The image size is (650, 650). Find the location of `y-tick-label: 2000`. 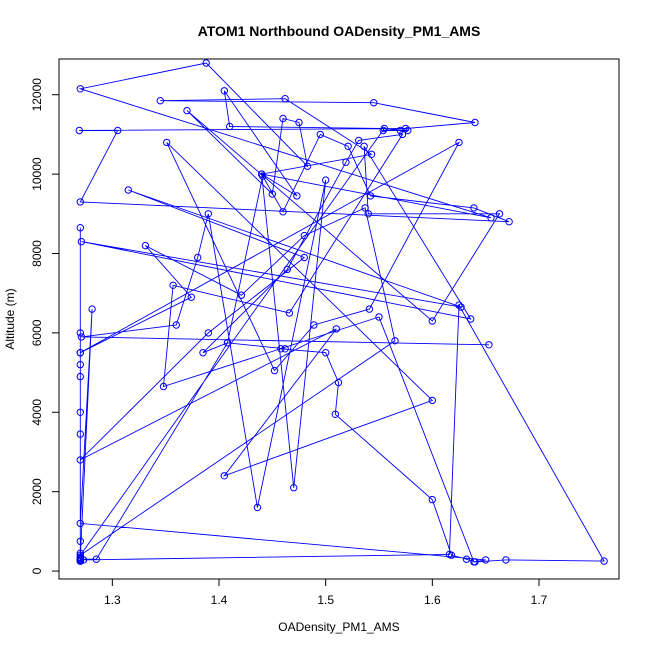

y-tick-label: 2000 is located at coordinates (37, 491).